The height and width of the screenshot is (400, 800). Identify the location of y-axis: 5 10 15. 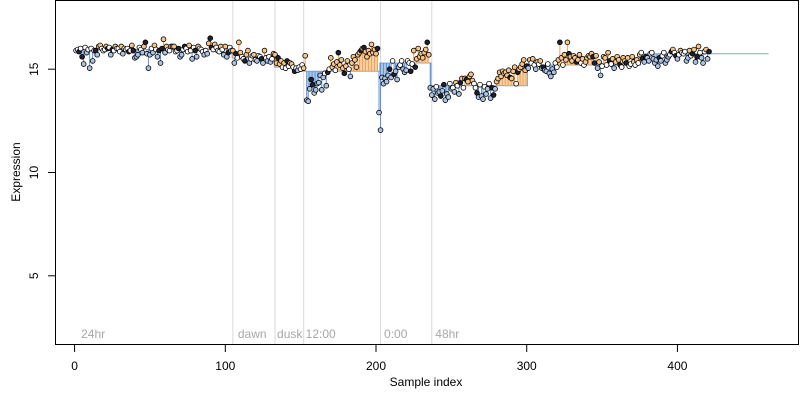
(41, 170).